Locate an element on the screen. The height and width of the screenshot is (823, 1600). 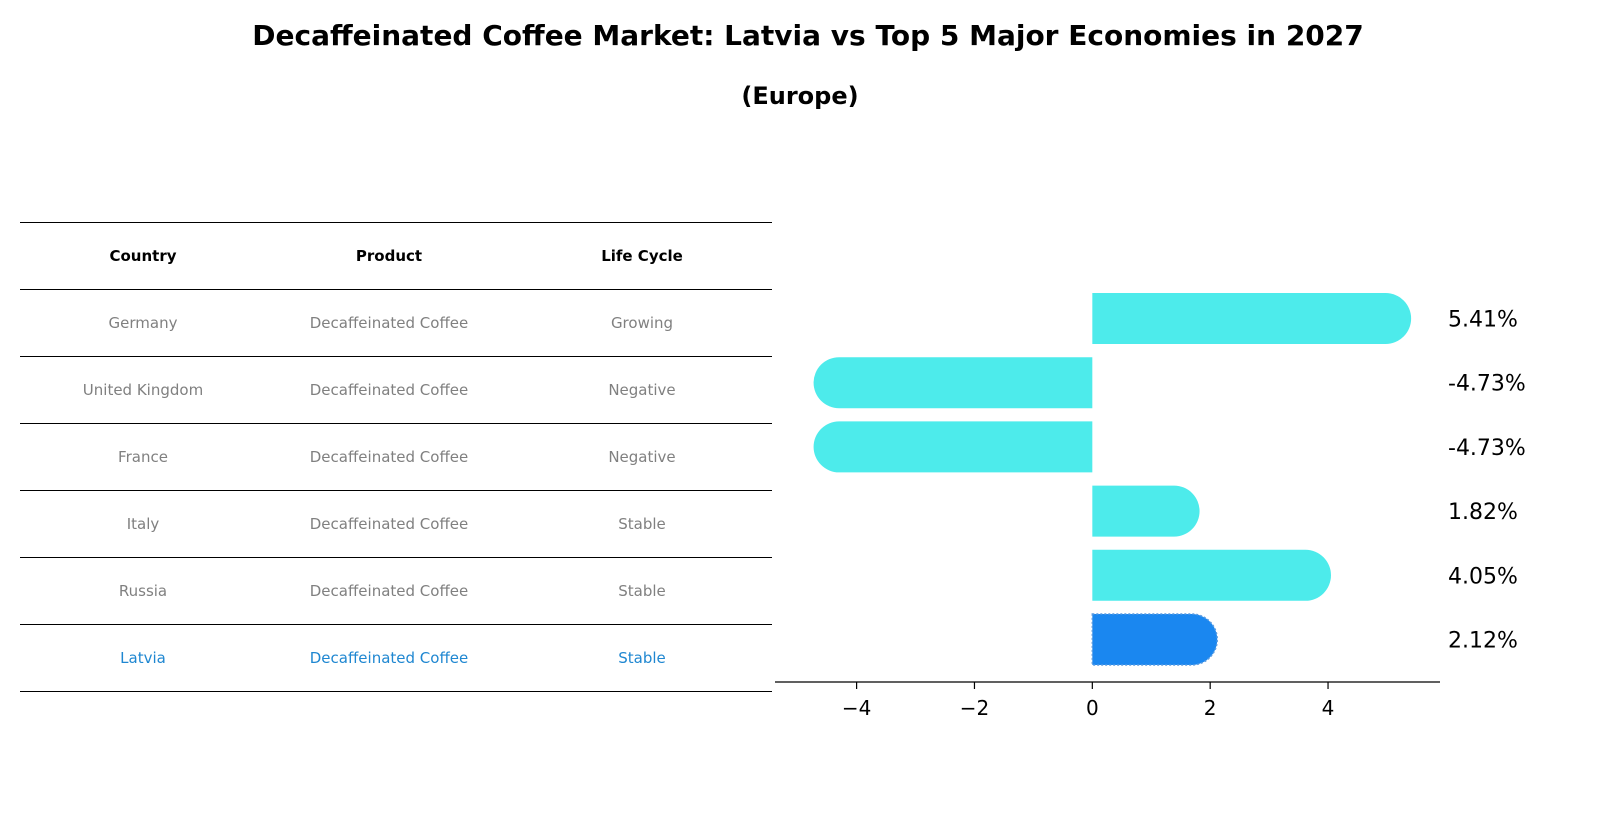
value-label-germany: 5.41% is located at coordinates (1483, 320).